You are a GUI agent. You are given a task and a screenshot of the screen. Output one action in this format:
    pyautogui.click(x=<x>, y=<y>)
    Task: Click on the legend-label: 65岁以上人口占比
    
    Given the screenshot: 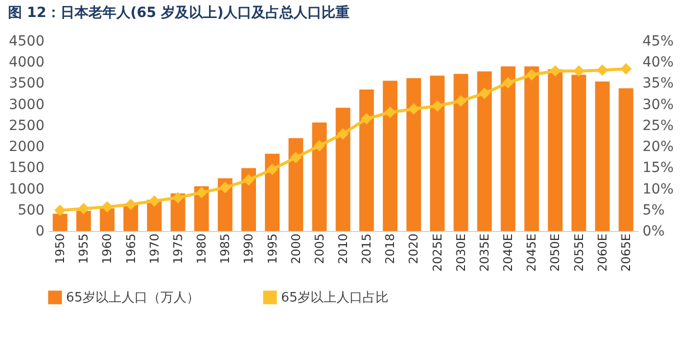 What is the action you would take?
    pyautogui.click(x=335, y=298)
    